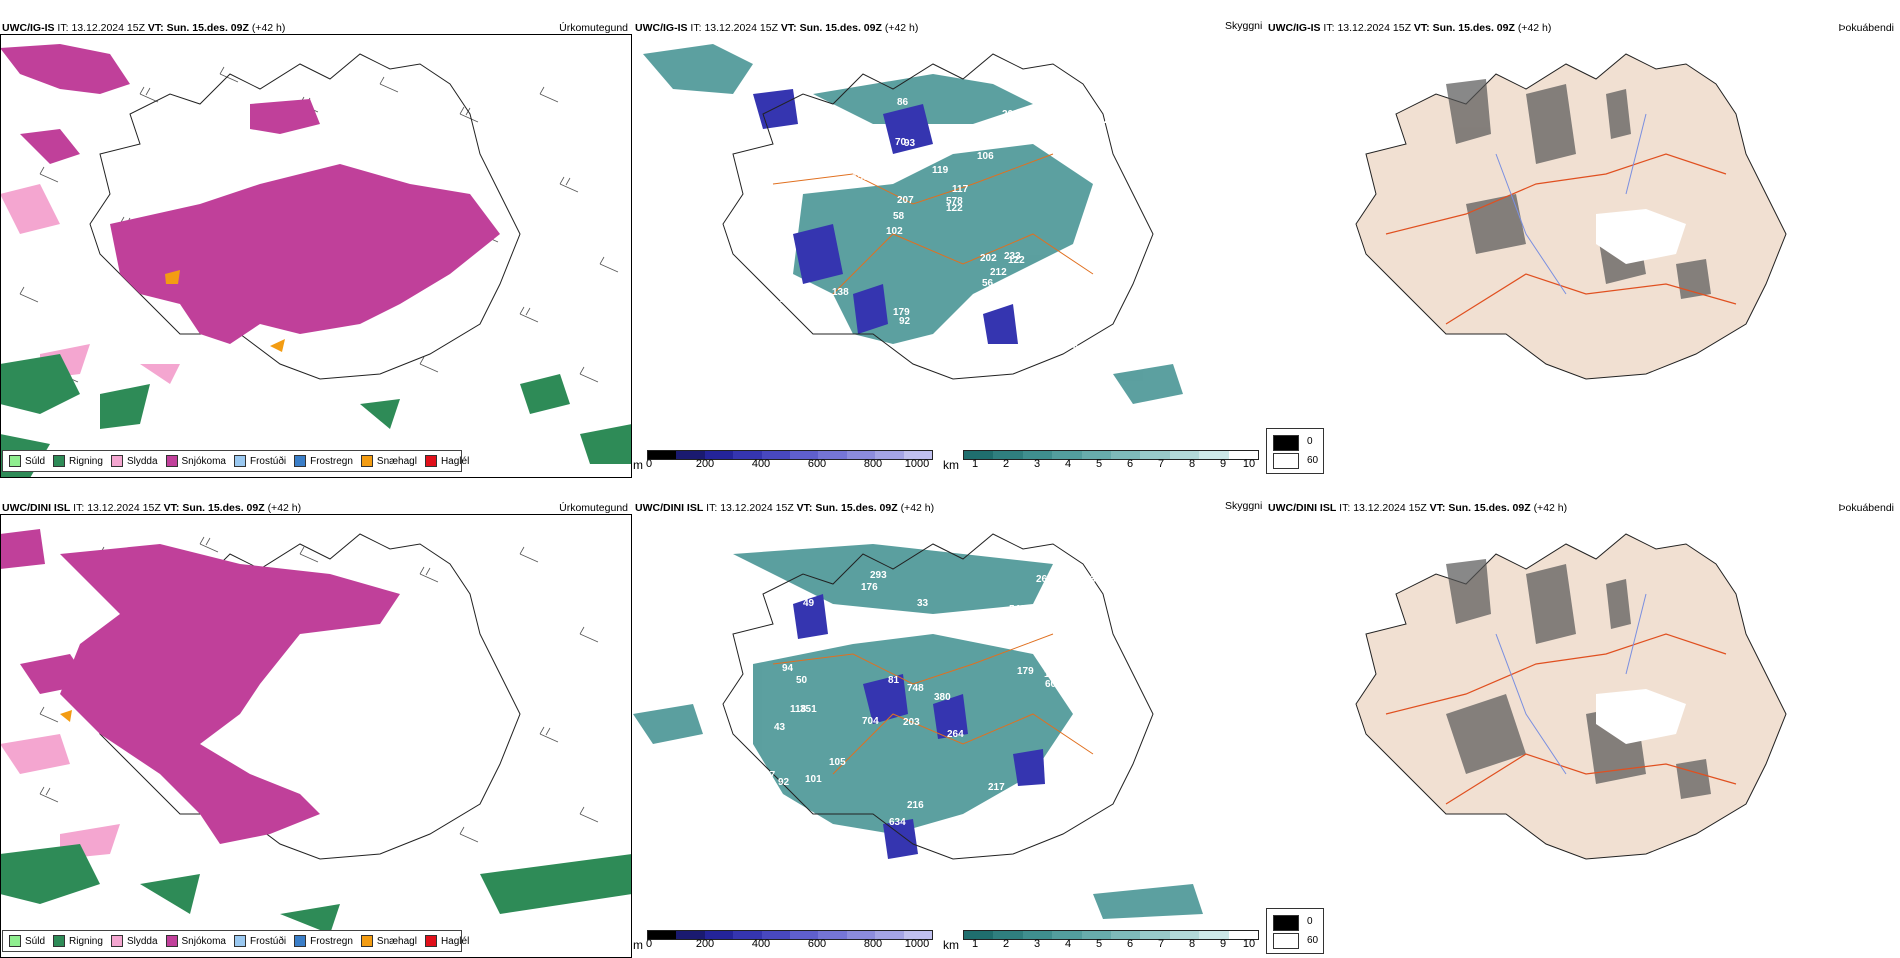  Describe the element at coordinates (802, 680) in the screenshot. I see `visibility-value-label: 50` at that location.